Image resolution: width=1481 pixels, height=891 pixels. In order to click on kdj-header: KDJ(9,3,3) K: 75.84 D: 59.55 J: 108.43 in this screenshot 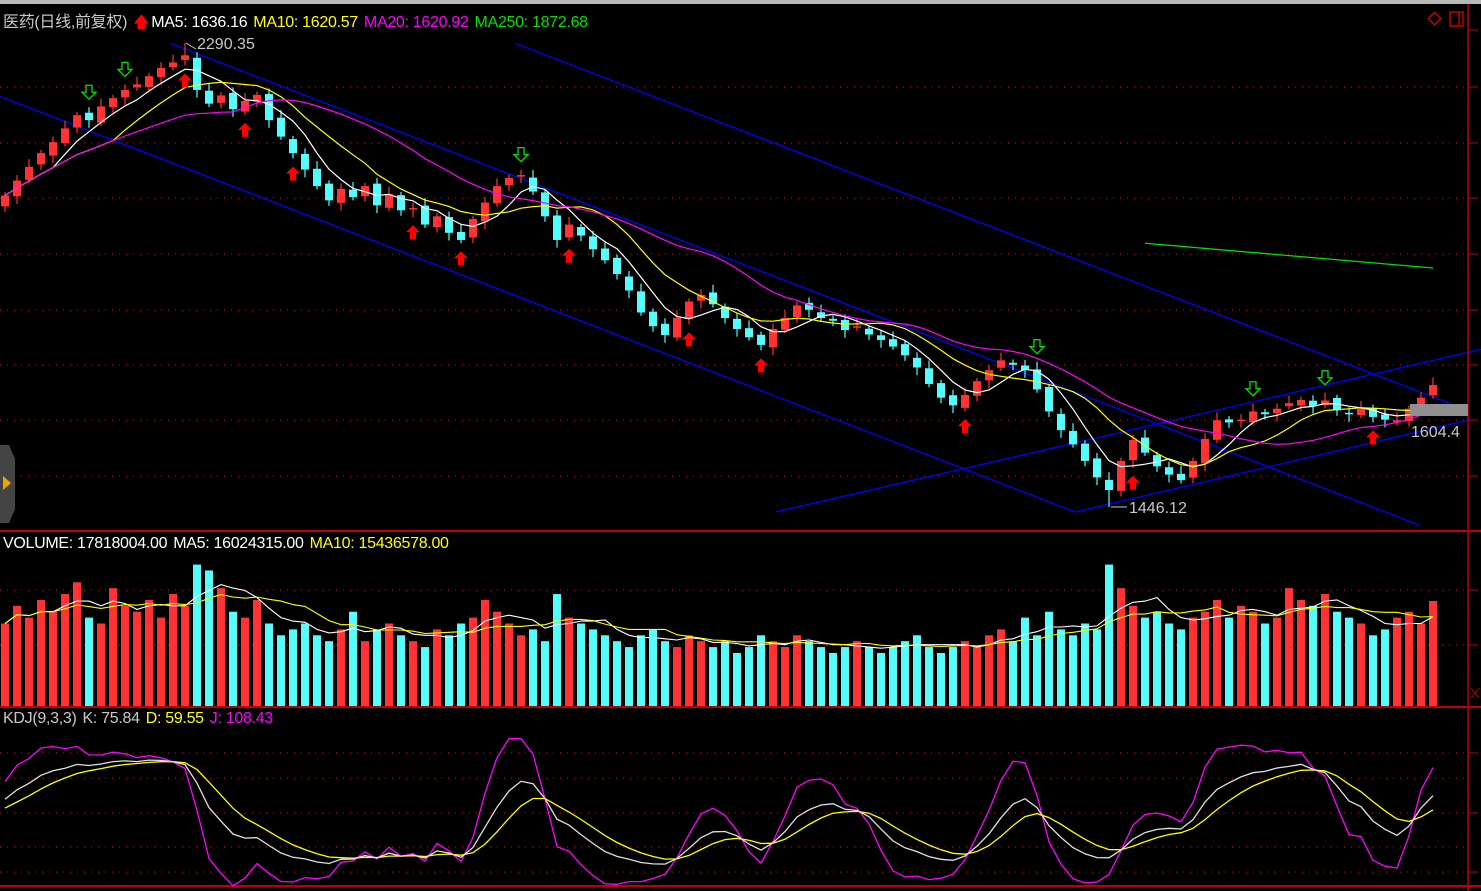, I will do `click(141, 719)`.